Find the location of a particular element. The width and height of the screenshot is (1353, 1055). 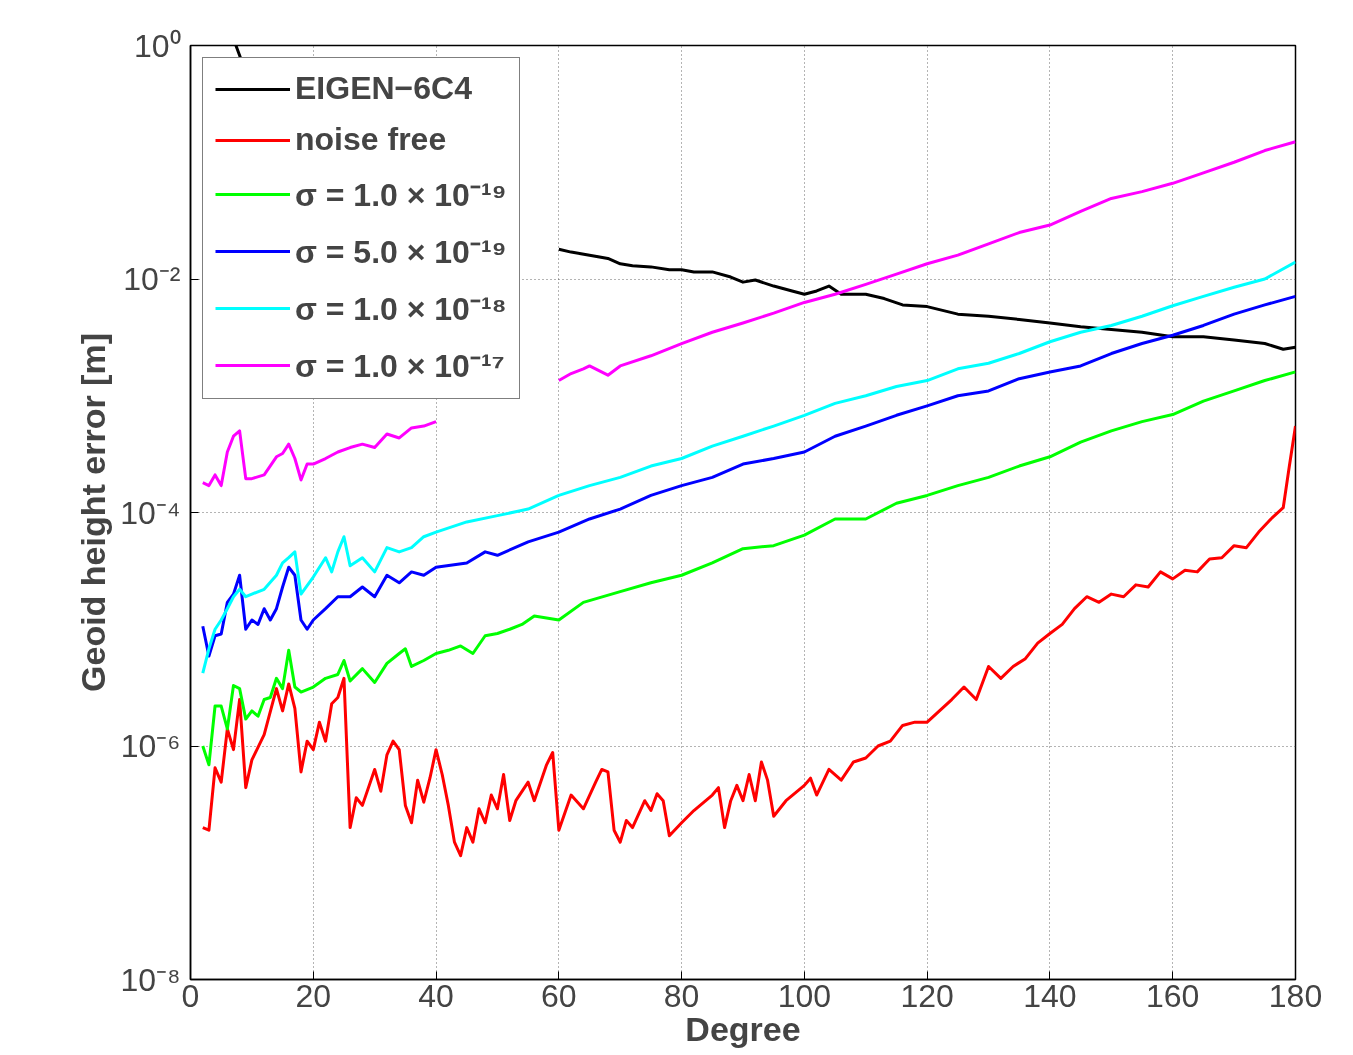

x-tick-label: 180 is located at coordinates (1295, 995).